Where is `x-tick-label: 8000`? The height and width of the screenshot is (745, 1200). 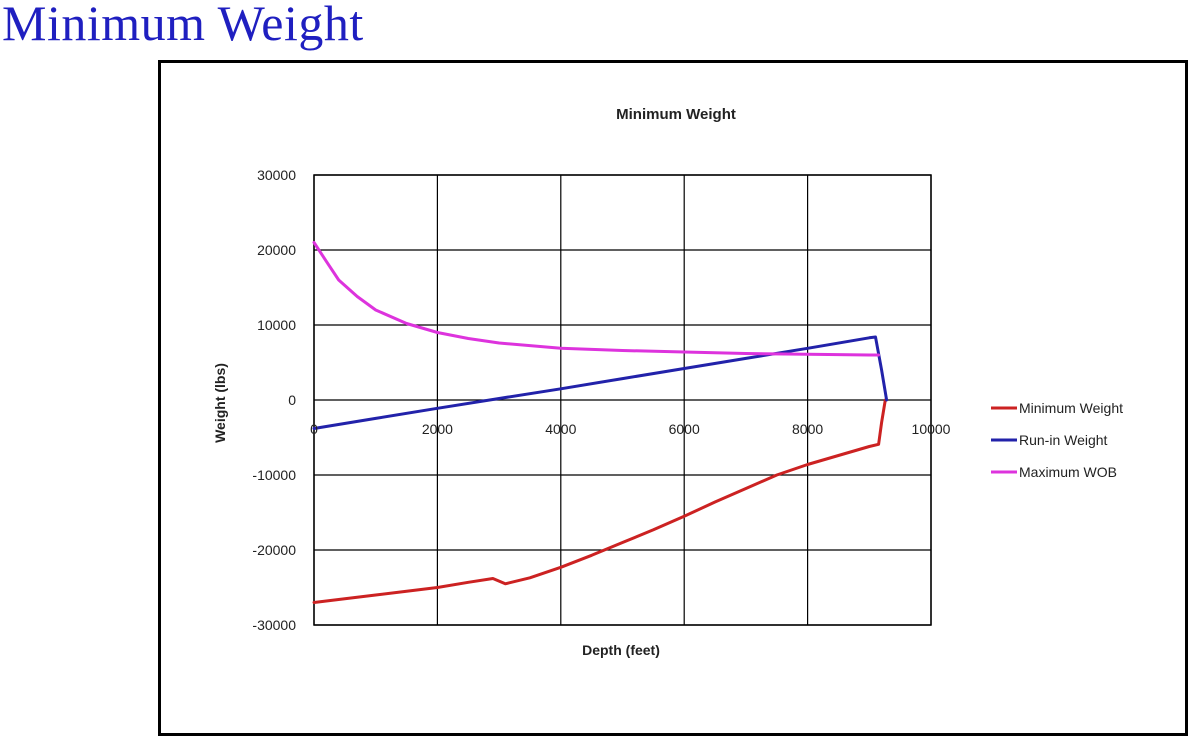
x-tick-label: 8000 is located at coordinates (807, 429).